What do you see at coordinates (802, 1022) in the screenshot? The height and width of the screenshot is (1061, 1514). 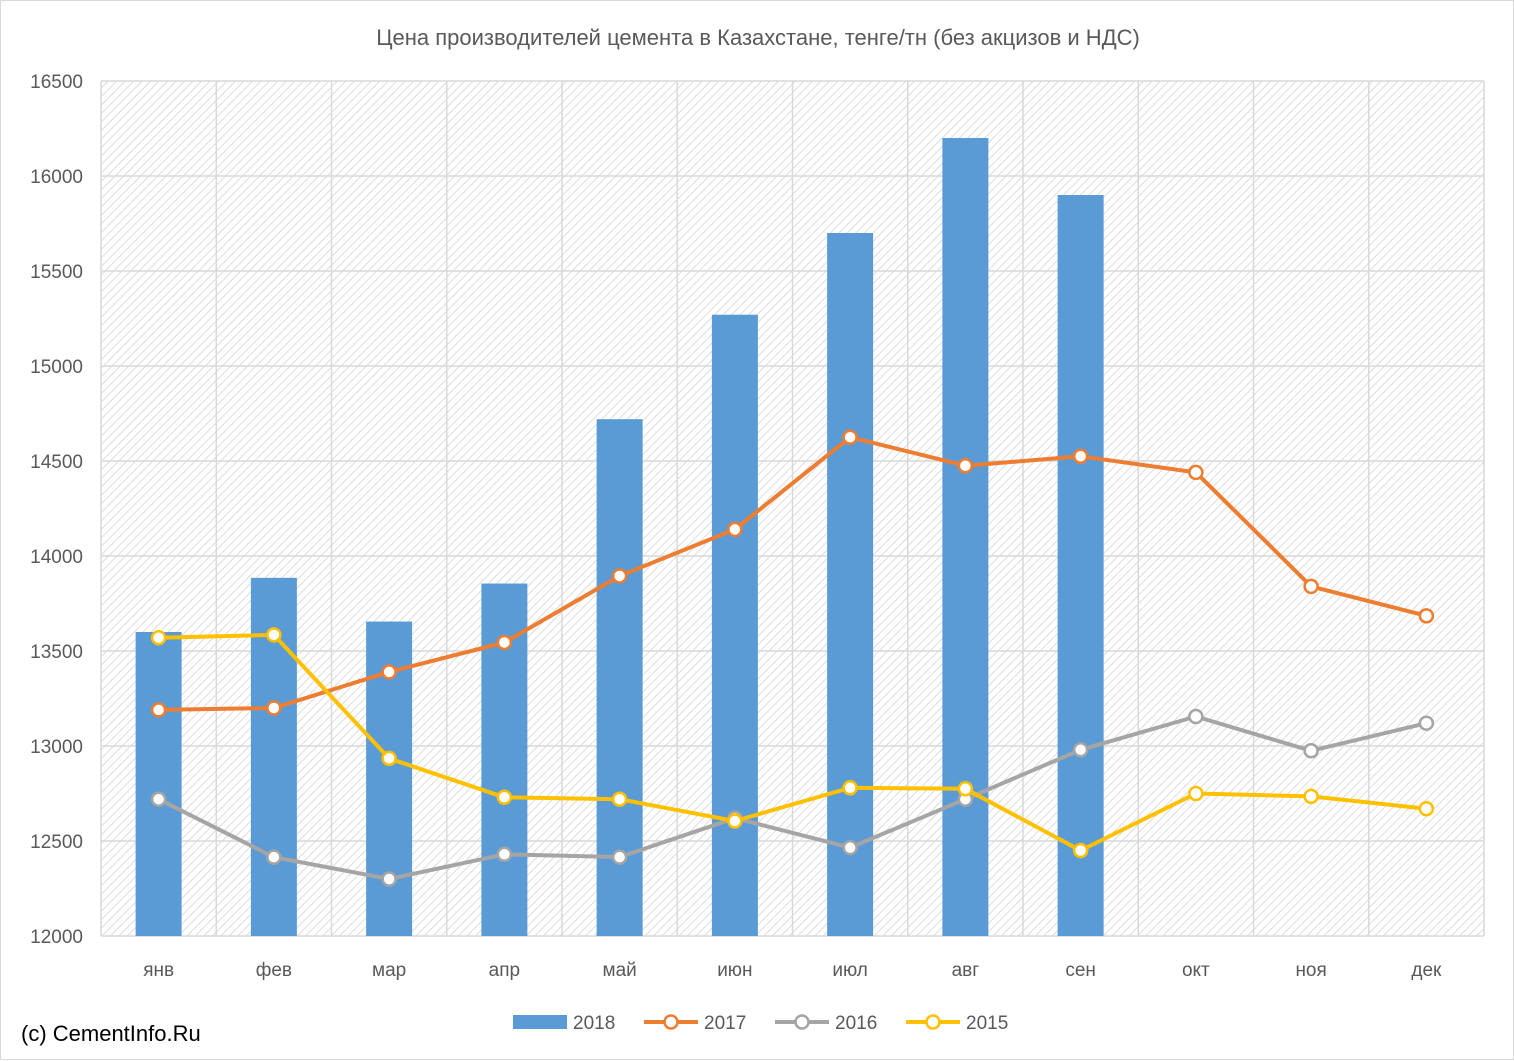 I see `legend-marker-2016` at bounding box center [802, 1022].